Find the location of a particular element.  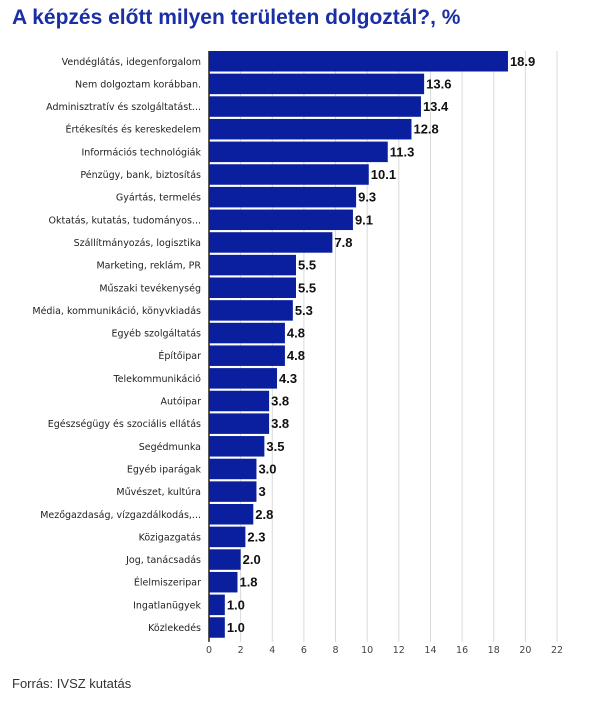

category-label: Jog, tanácsadás is located at coordinates (163, 560).